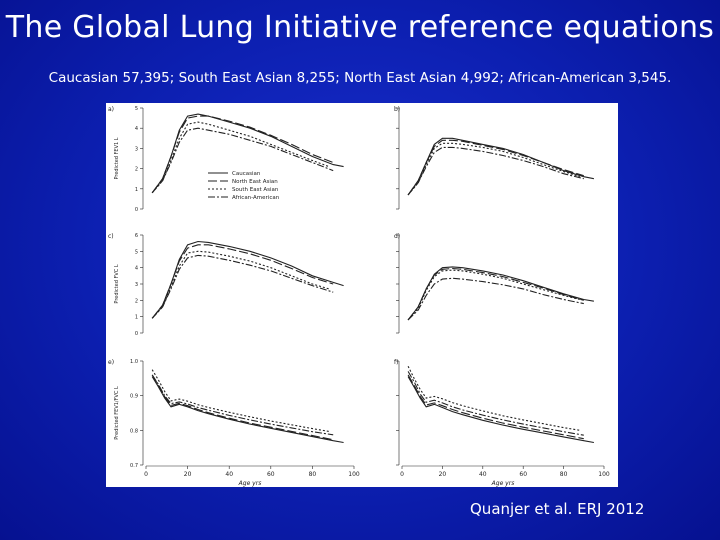  I want to click on panel-label: f), so click(396, 362).